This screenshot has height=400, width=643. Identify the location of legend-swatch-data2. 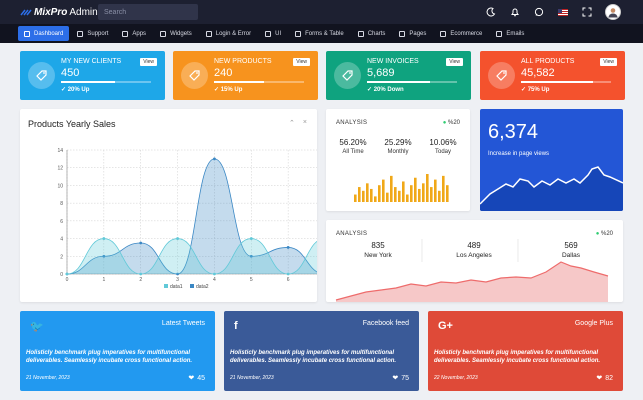
(192, 286).